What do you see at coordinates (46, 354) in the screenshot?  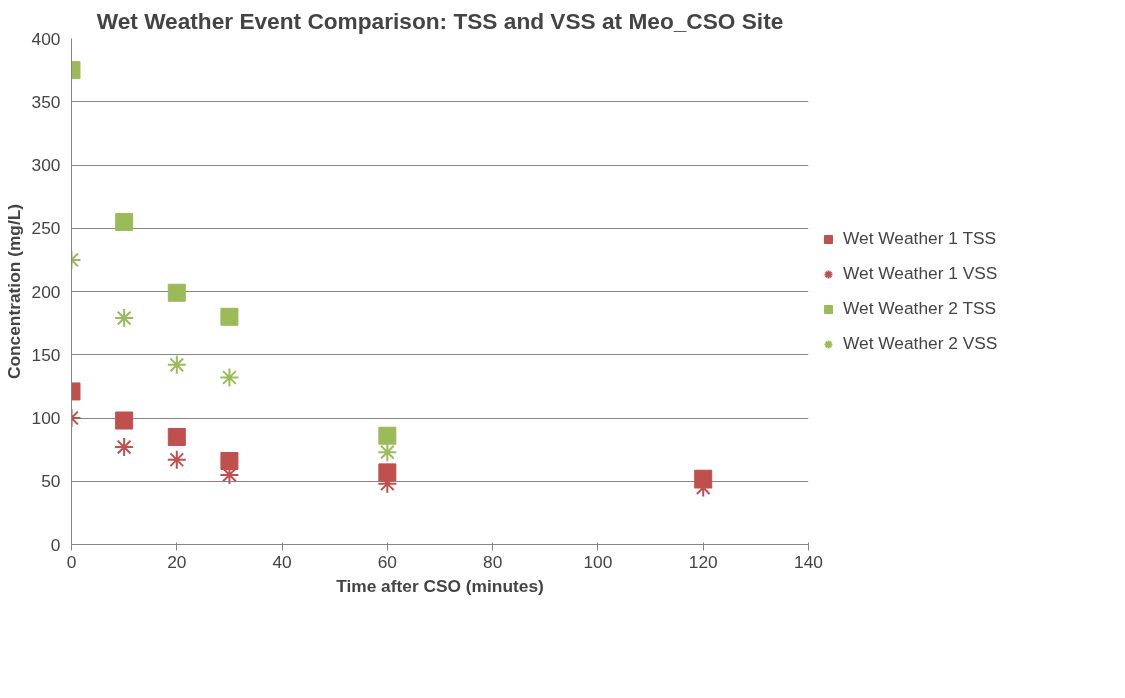 I see `y-tick-label: 150` at bounding box center [46, 354].